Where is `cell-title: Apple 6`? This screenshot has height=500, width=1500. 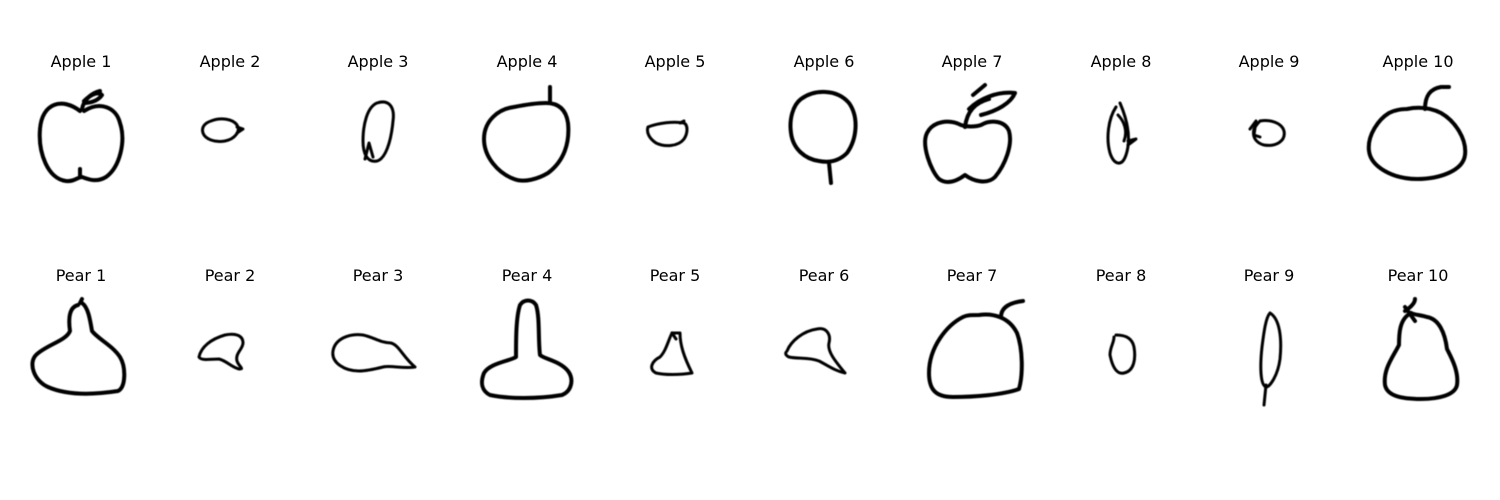 cell-title: Apple 6 is located at coordinates (824, 61).